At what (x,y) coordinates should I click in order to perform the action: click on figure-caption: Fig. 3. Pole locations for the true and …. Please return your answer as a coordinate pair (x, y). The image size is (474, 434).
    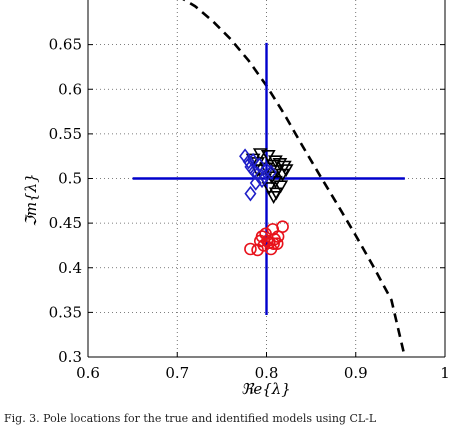
    Looking at the image, I should click on (190, 418).